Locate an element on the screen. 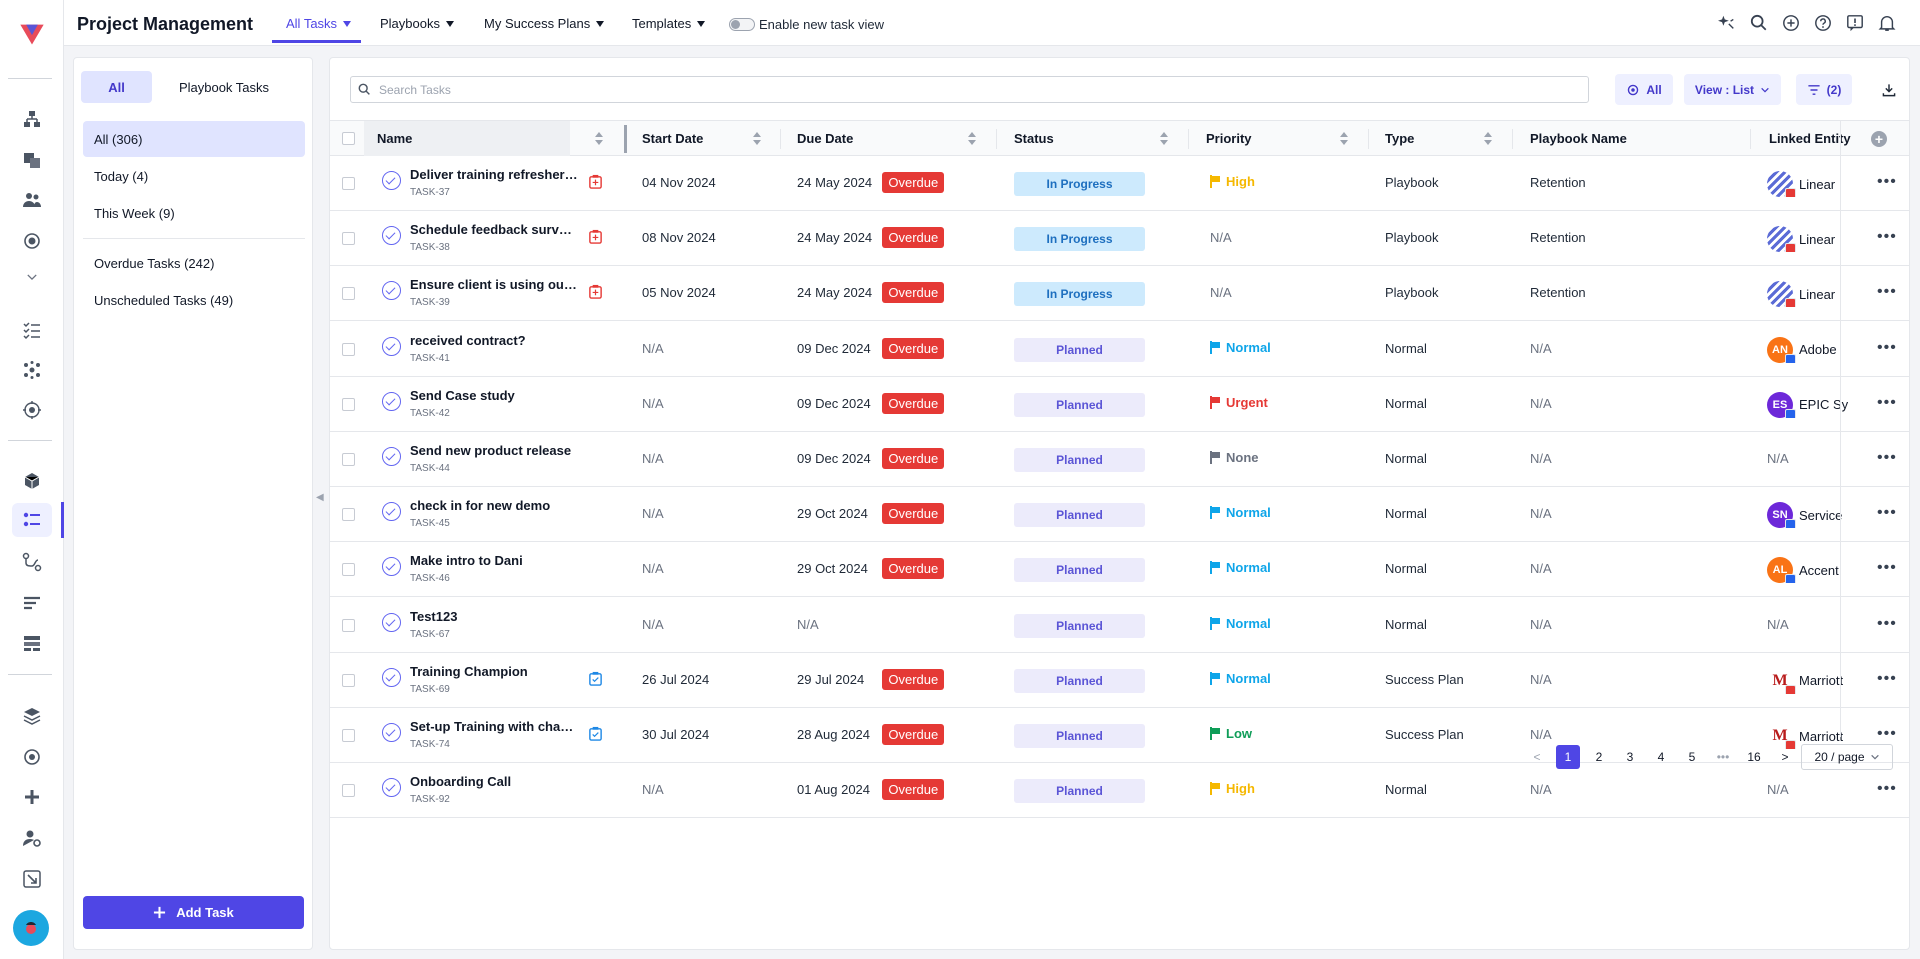 This screenshot has height=959, width=1920. page-size-select: 20 / page is located at coordinates (1847, 757).